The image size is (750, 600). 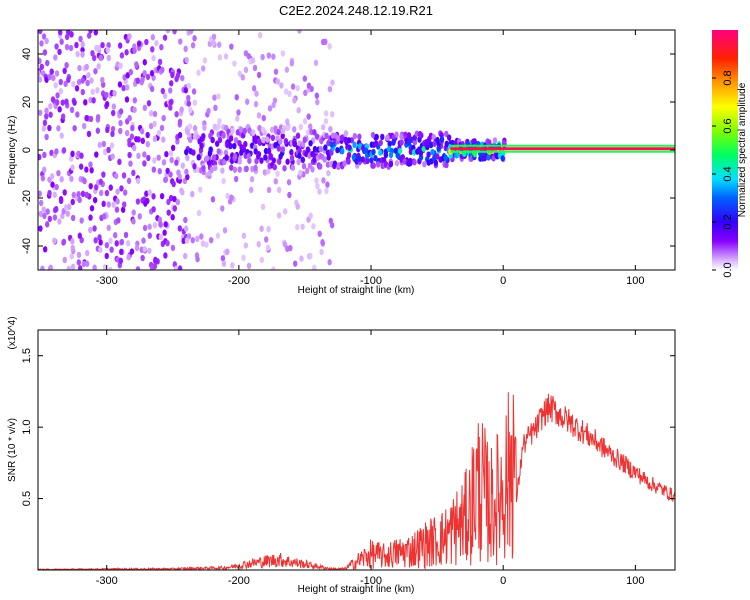 I want to click on x-tick-label: -300, so click(x=107, y=581).